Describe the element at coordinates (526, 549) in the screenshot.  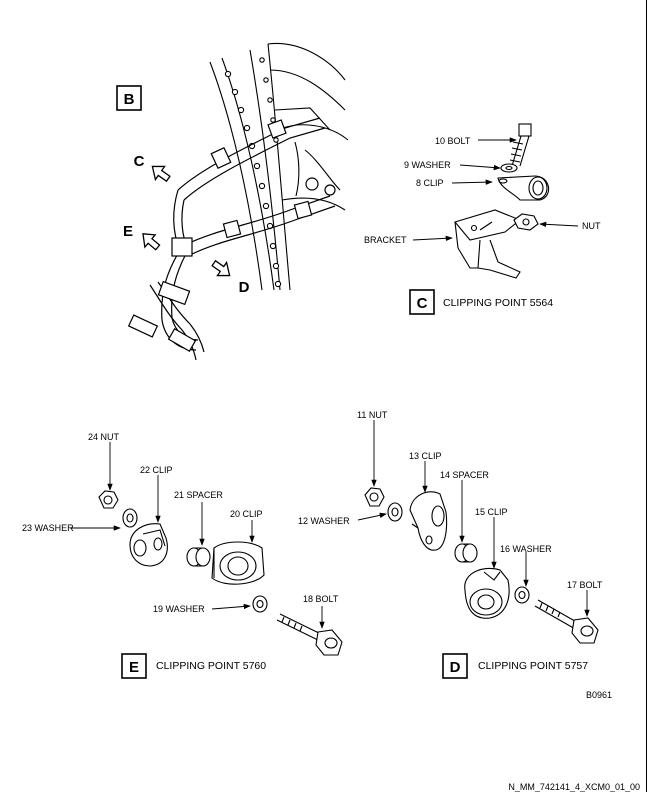
I see `d-label-washer-16: 16 WASHER` at that location.